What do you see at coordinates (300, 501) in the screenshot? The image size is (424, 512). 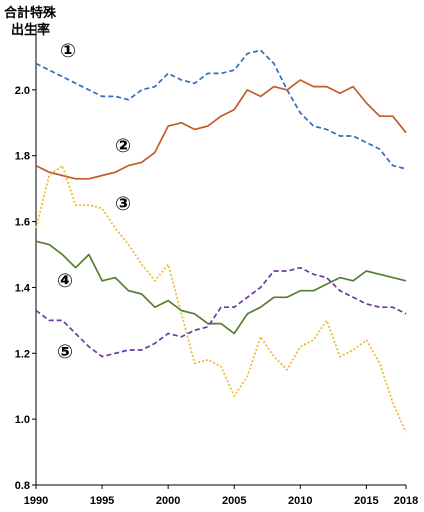 I see `x-tick-label: 2010` at bounding box center [300, 501].